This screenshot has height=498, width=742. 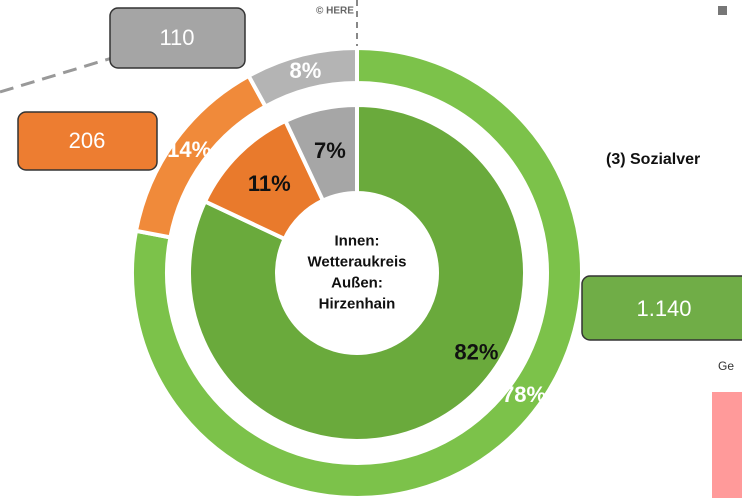 I want to click on callout-value: 206, so click(x=87, y=140).